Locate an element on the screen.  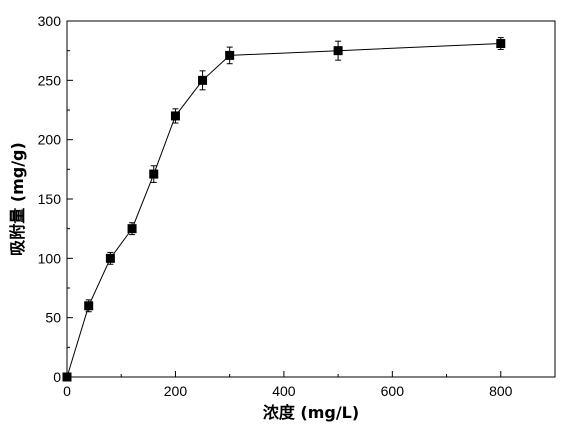
x-tick-label: 200 is located at coordinates (176, 391).